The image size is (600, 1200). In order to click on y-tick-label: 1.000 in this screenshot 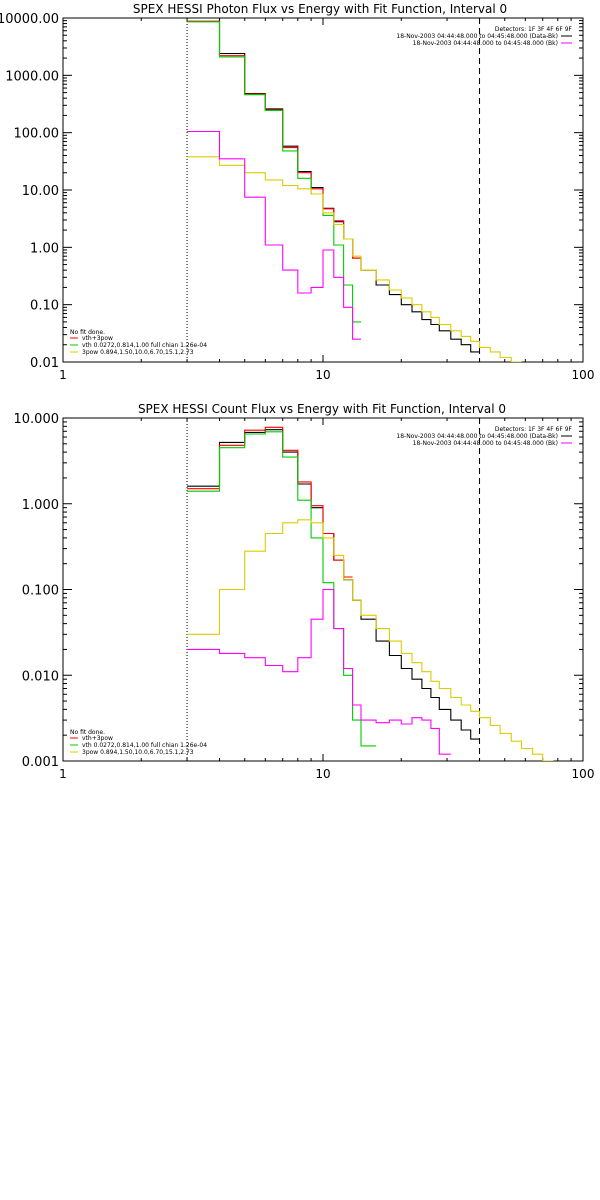, I will do `click(40, 505)`.